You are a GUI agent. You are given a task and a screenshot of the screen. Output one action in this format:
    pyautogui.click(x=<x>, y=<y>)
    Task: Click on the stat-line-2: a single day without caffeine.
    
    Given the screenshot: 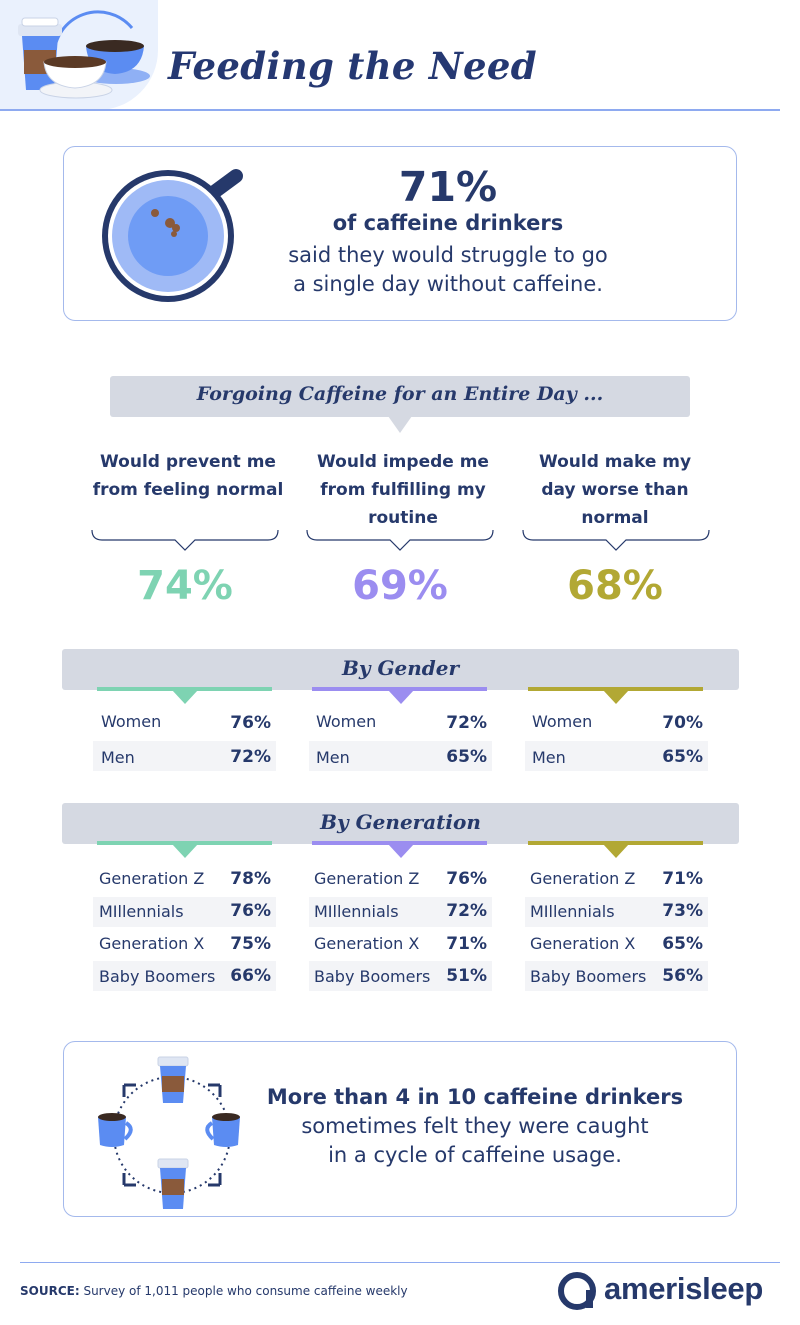 What is the action you would take?
    pyautogui.click(x=448, y=284)
    